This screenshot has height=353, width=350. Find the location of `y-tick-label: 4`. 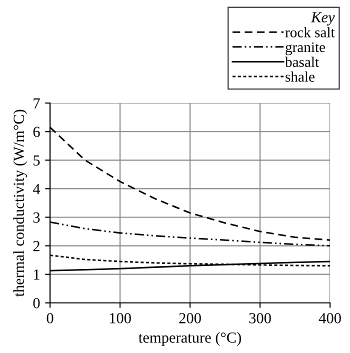

y-tick-label: 4 is located at coordinates (36, 189).